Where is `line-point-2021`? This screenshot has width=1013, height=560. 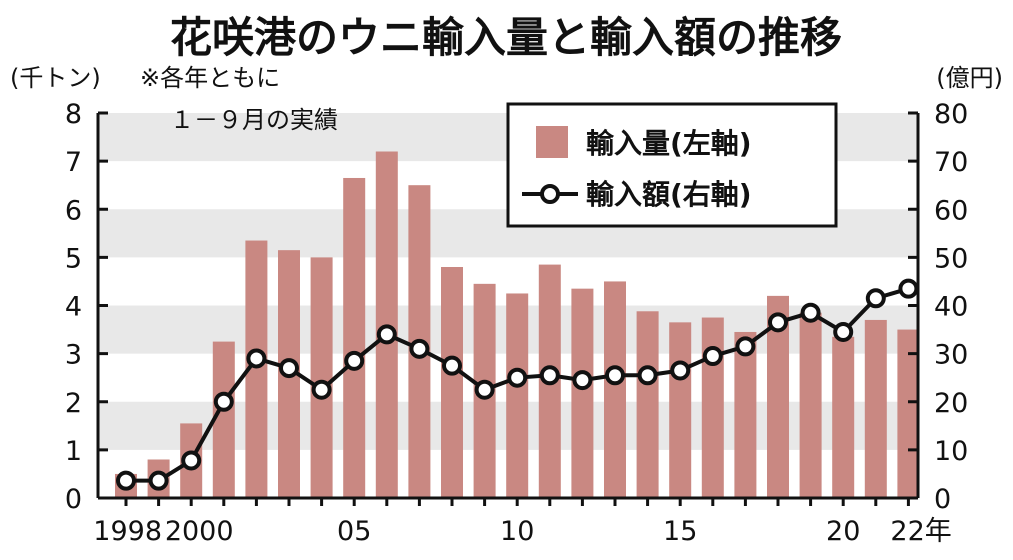 line-point-2021 is located at coordinates (875, 298).